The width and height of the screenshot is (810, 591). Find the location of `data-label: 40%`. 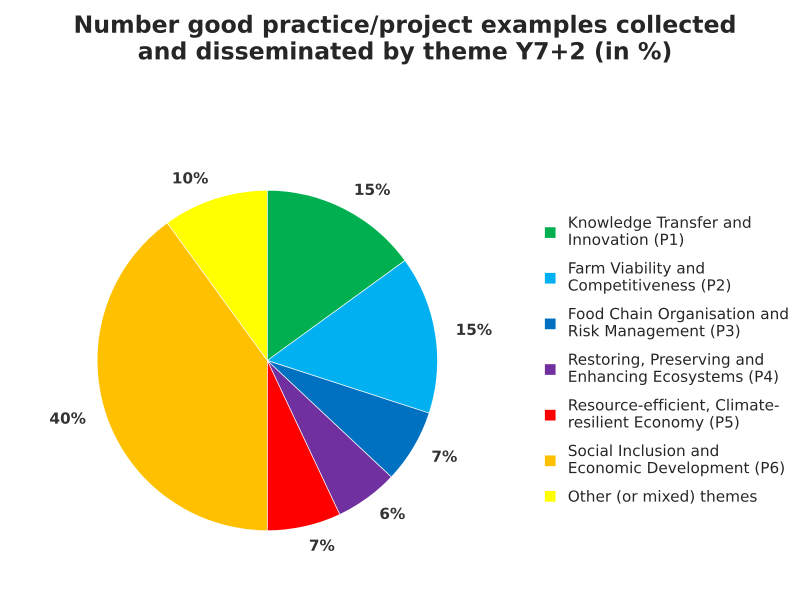

data-label: 40% is located at coordinates (68, 418).